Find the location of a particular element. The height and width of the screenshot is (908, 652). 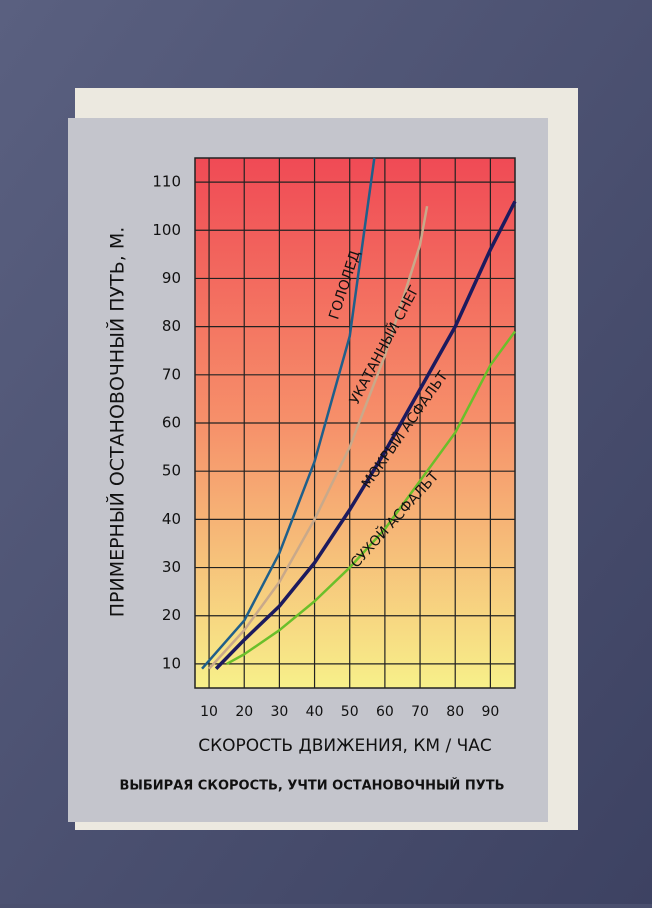

x-tick-label: 10 is located at coordinates (209, 712).